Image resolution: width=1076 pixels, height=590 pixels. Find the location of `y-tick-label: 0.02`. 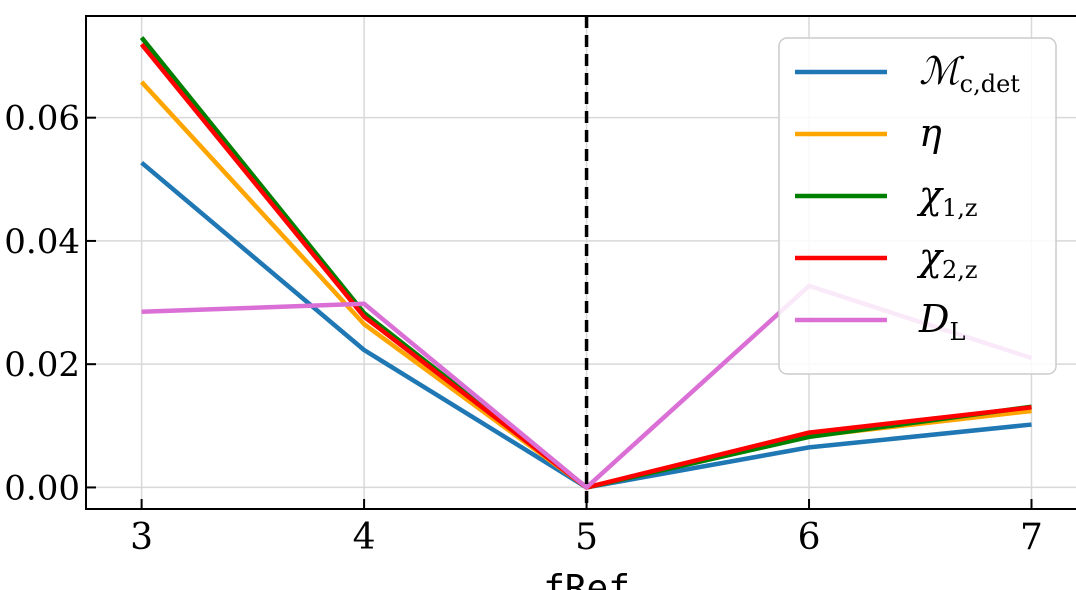

y-tick-label: 0.02 is located at coordinates (42, 365).